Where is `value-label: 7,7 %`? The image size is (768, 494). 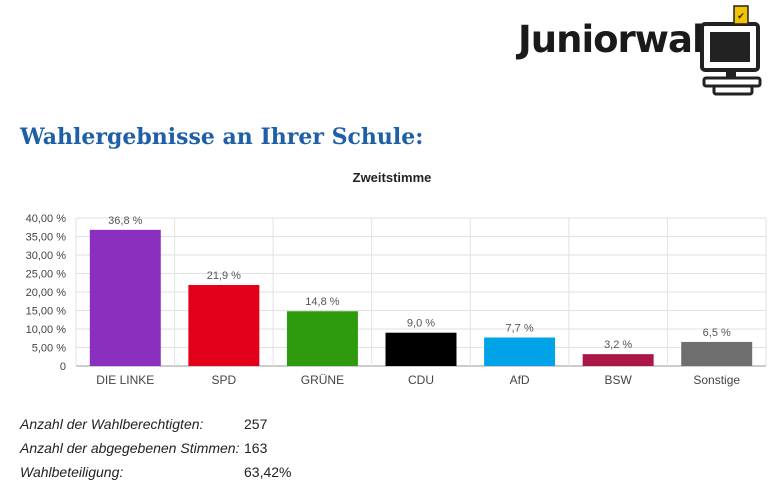
value-label: 7,7 % is located at coordinates (520, 329).